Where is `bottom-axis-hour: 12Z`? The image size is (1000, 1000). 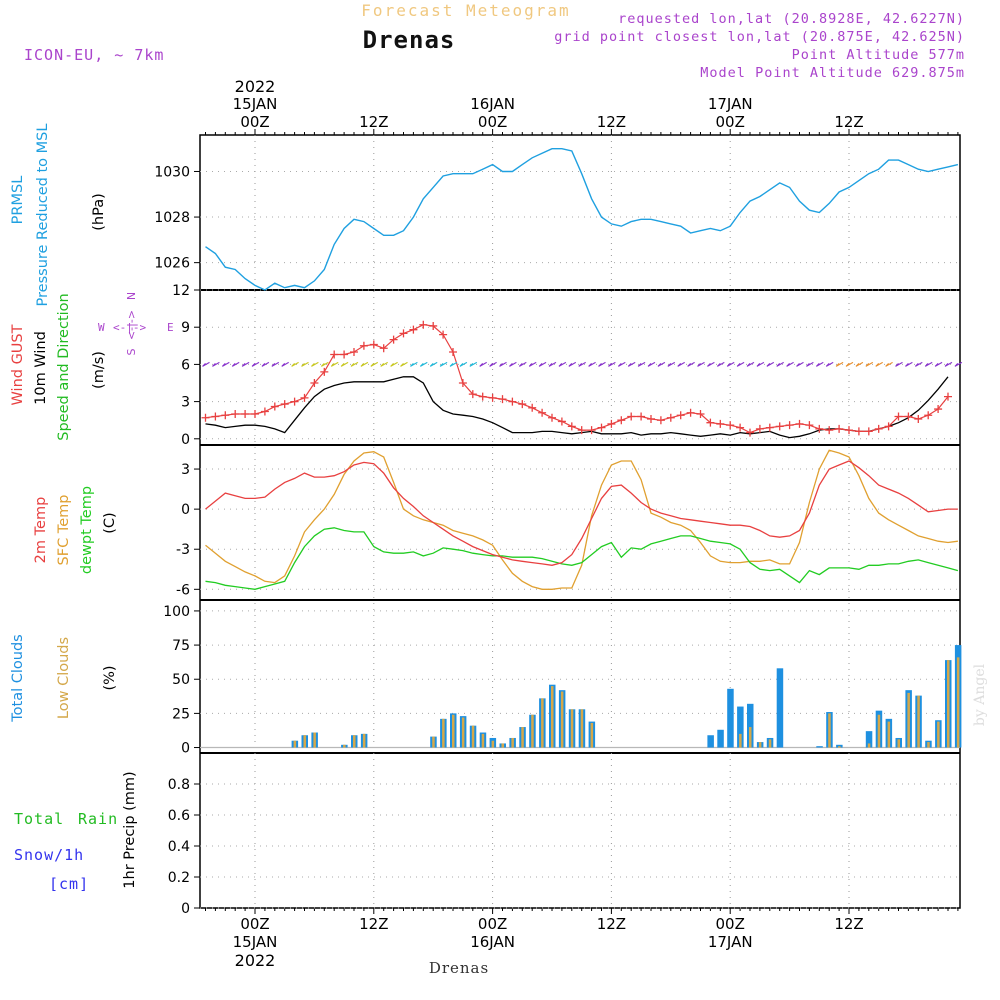
bottom-axis-hour: 12Z is located at coordinates (373, 924).